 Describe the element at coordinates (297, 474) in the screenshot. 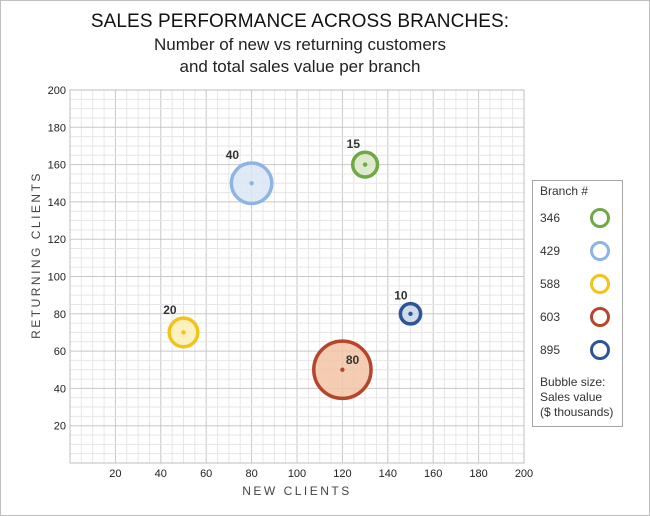

I see `x-tick-label: 100` at that location.